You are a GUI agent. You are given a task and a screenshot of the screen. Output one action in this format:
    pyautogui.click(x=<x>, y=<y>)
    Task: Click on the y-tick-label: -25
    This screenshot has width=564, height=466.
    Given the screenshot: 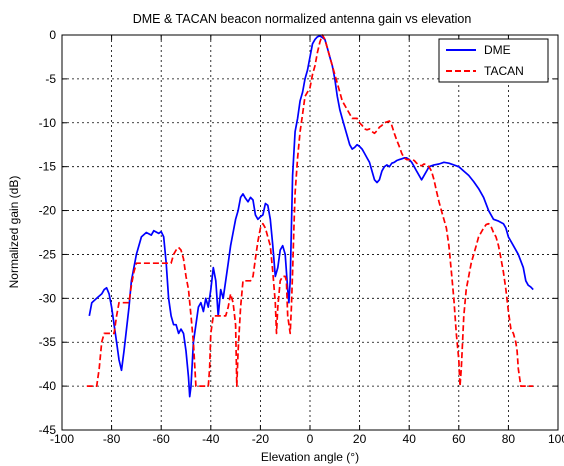 What is the action you would take?
    pyautogui.click(x=48, y=254)
    